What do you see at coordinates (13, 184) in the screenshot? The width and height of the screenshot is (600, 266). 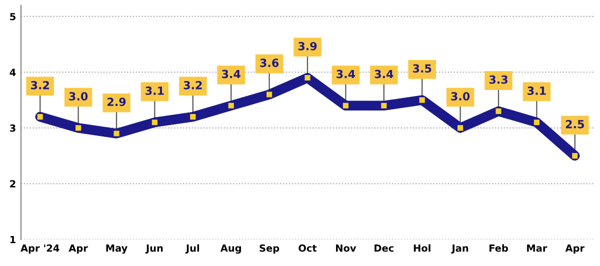 I see `y-tick-label: 2` at bounding box center [13, 184].